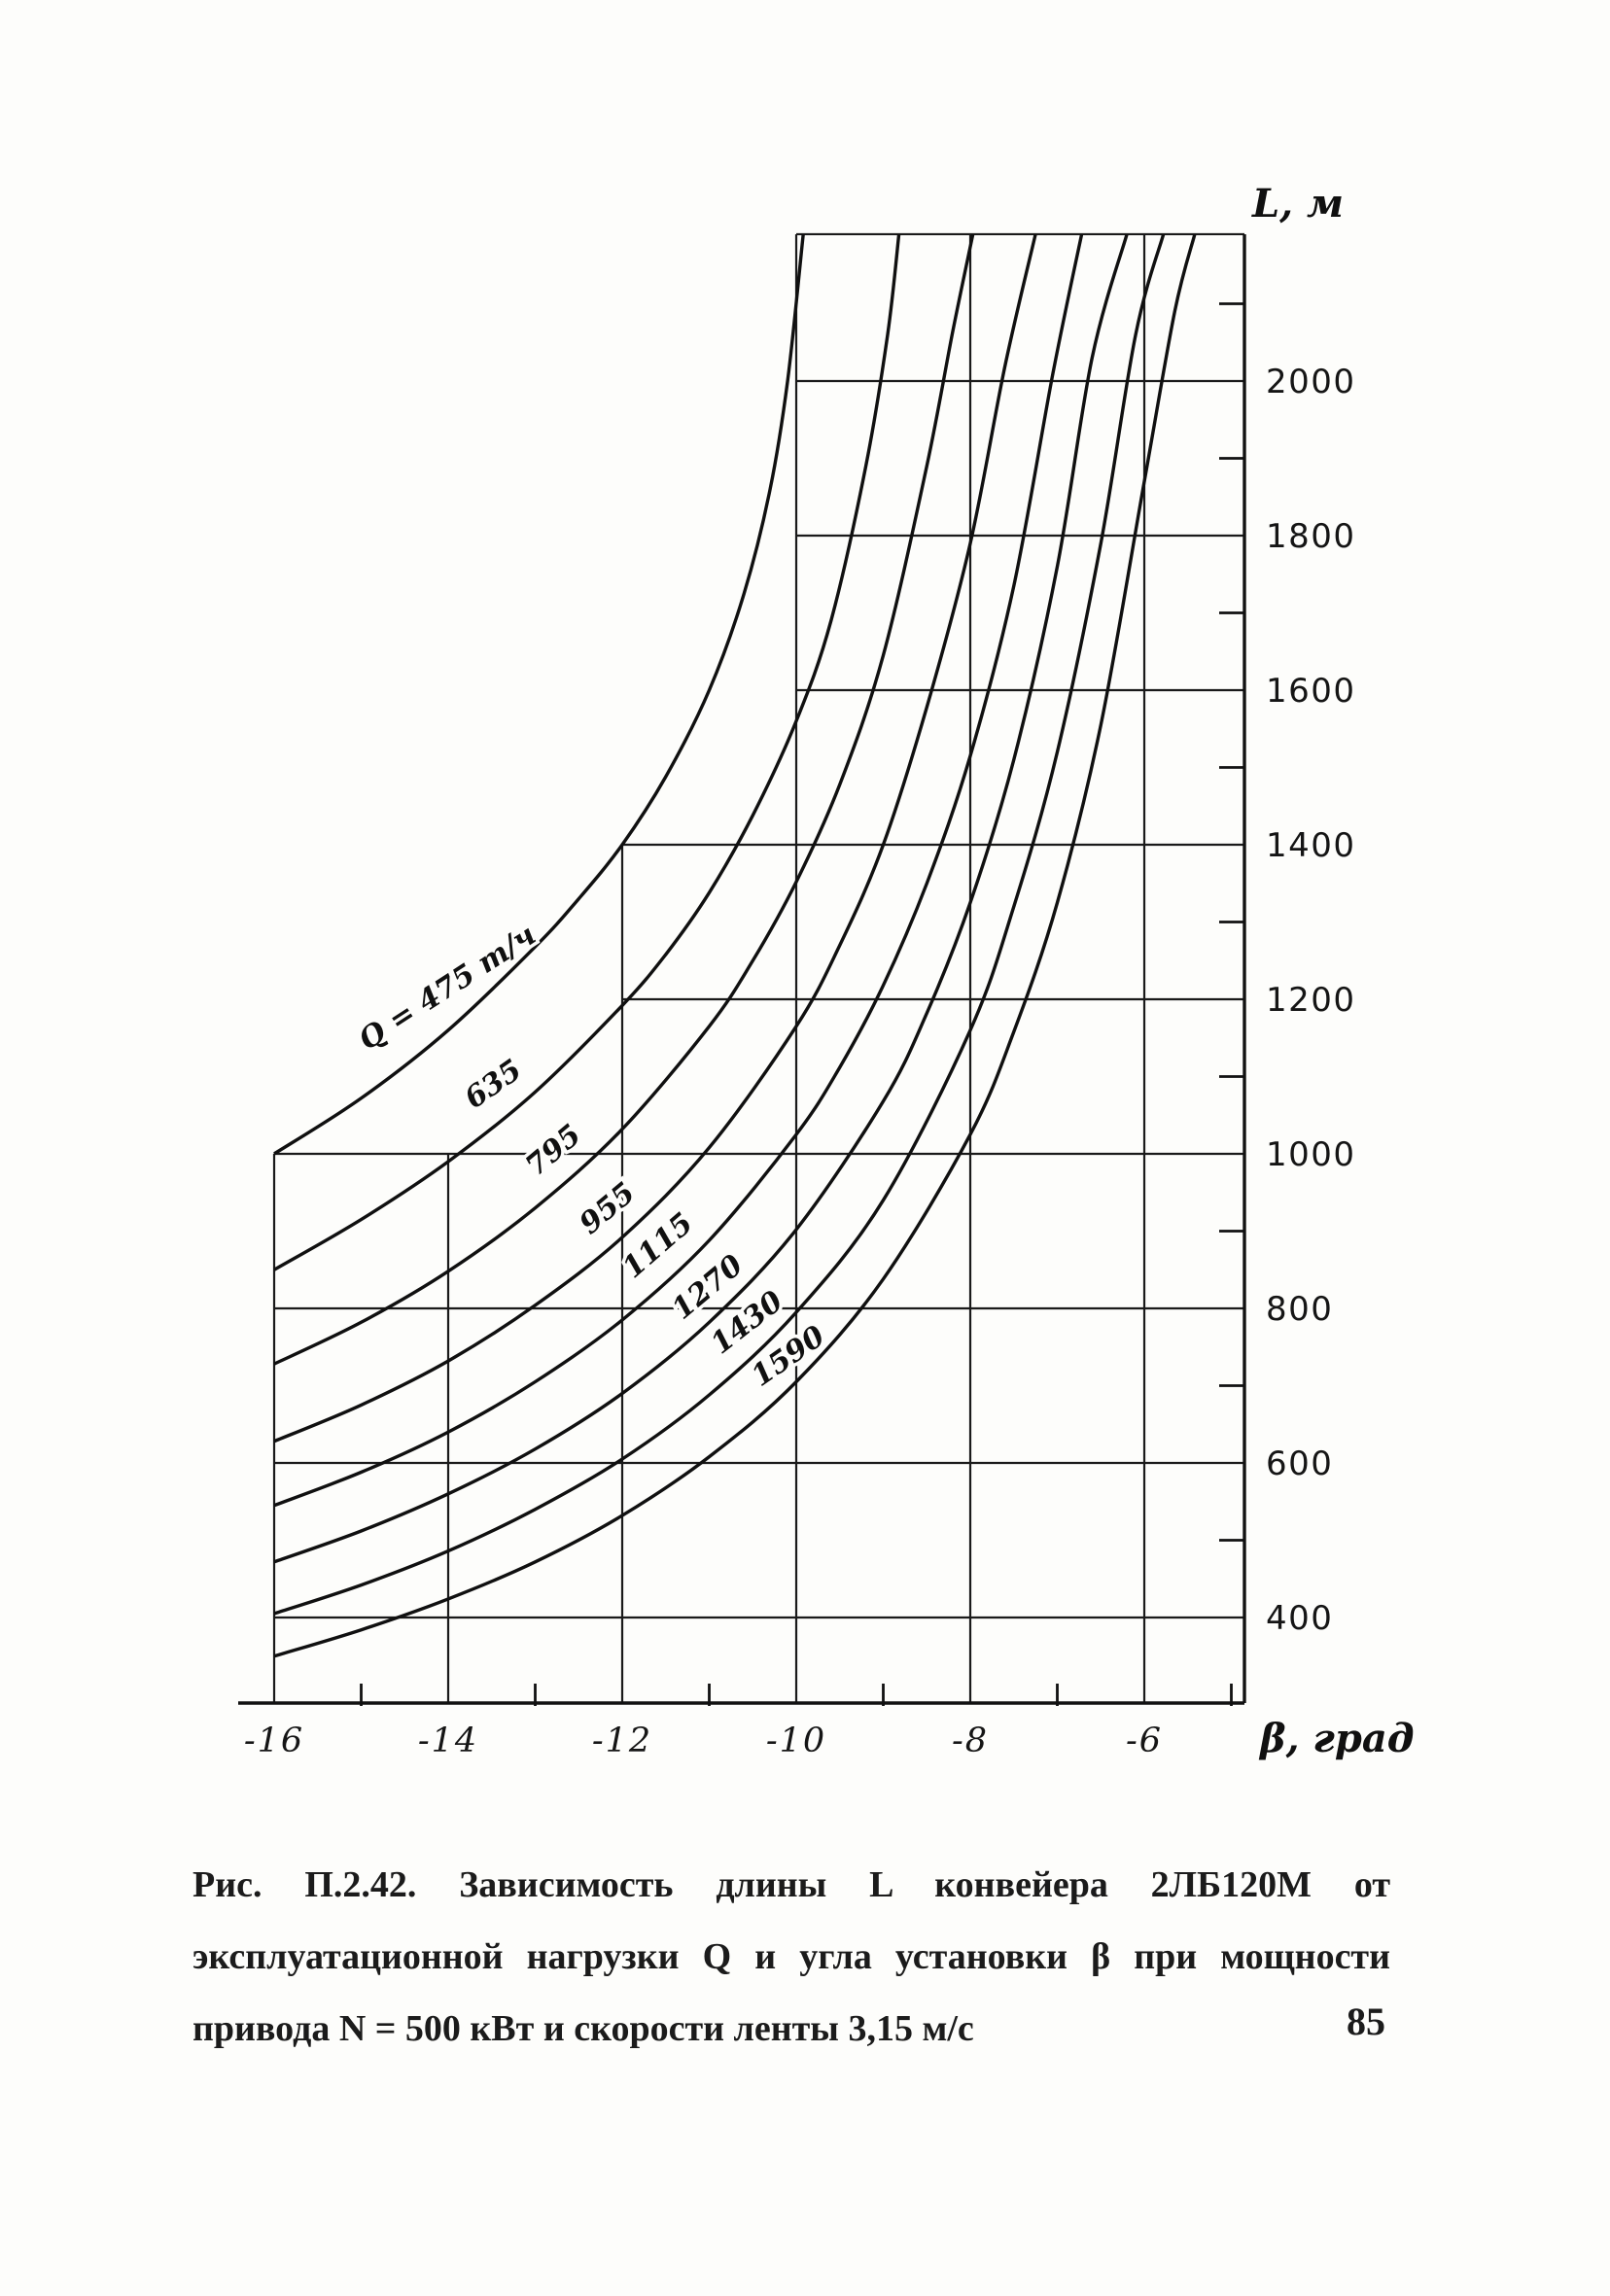 This screenshot has height=2296, width=1610. I want to click on curve-label-q475: Q = 475 т/ч, so click(447, 987).